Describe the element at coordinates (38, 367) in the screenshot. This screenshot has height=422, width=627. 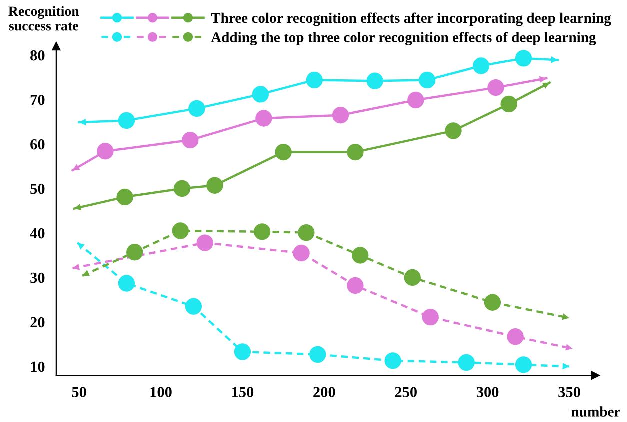
I see `y-tick-label: 10` at that location.